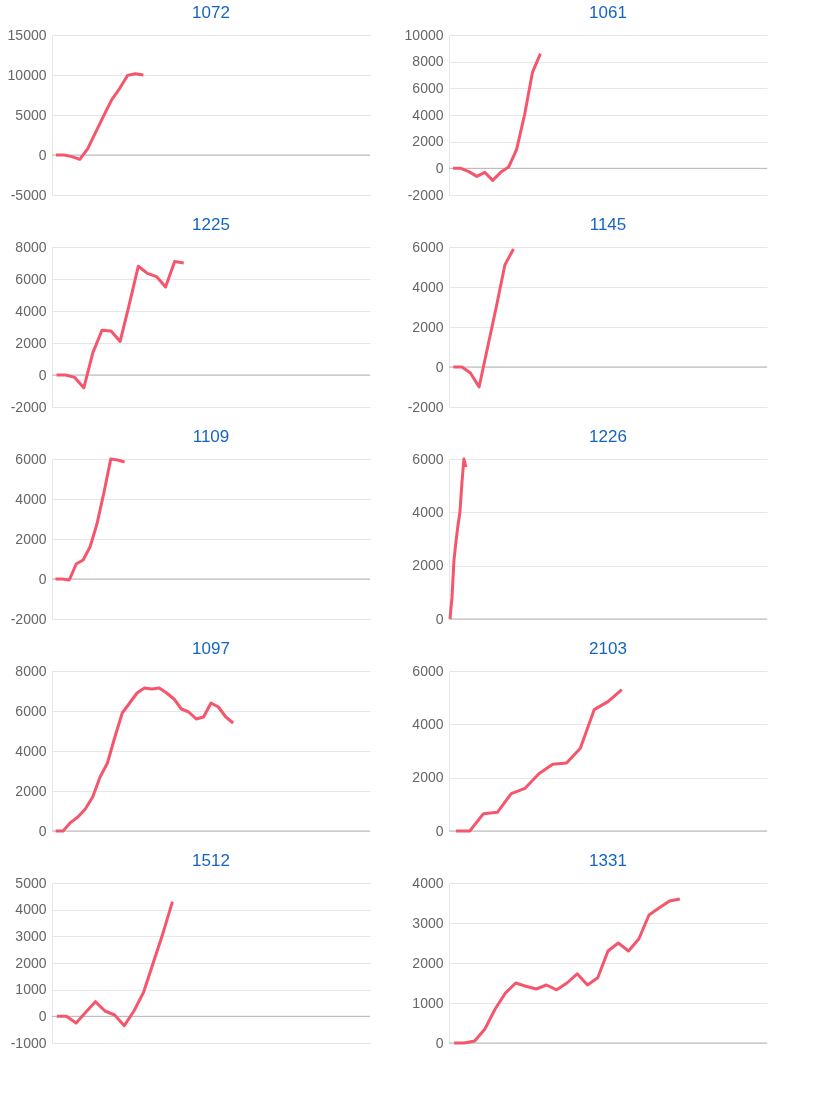 The width and height of the screenshot is (818, 1105). I want to click on y-tick-label: -5000, so click(28, 194).